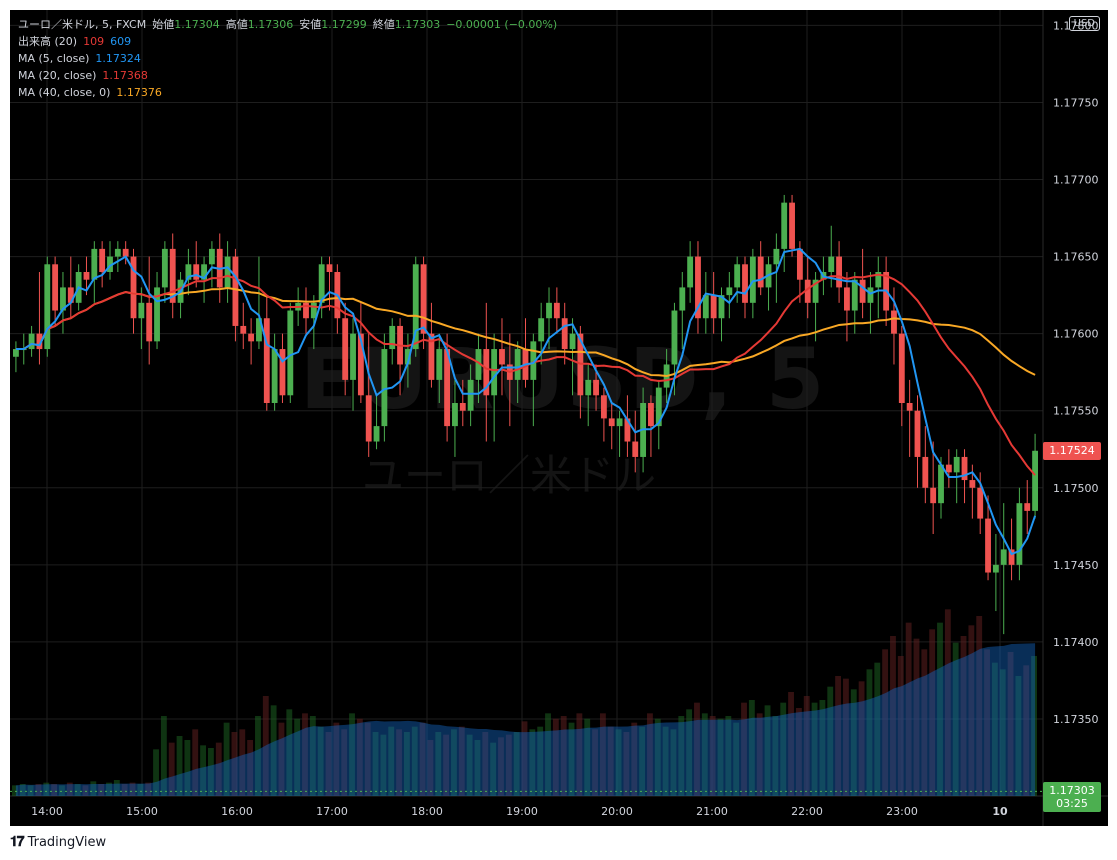 This screenshot has width=1117, height=860. What do you see at coordinates (270, 24) in the screenshot?
I see `high-value: 1.17306` at bounding box center [270, 24].